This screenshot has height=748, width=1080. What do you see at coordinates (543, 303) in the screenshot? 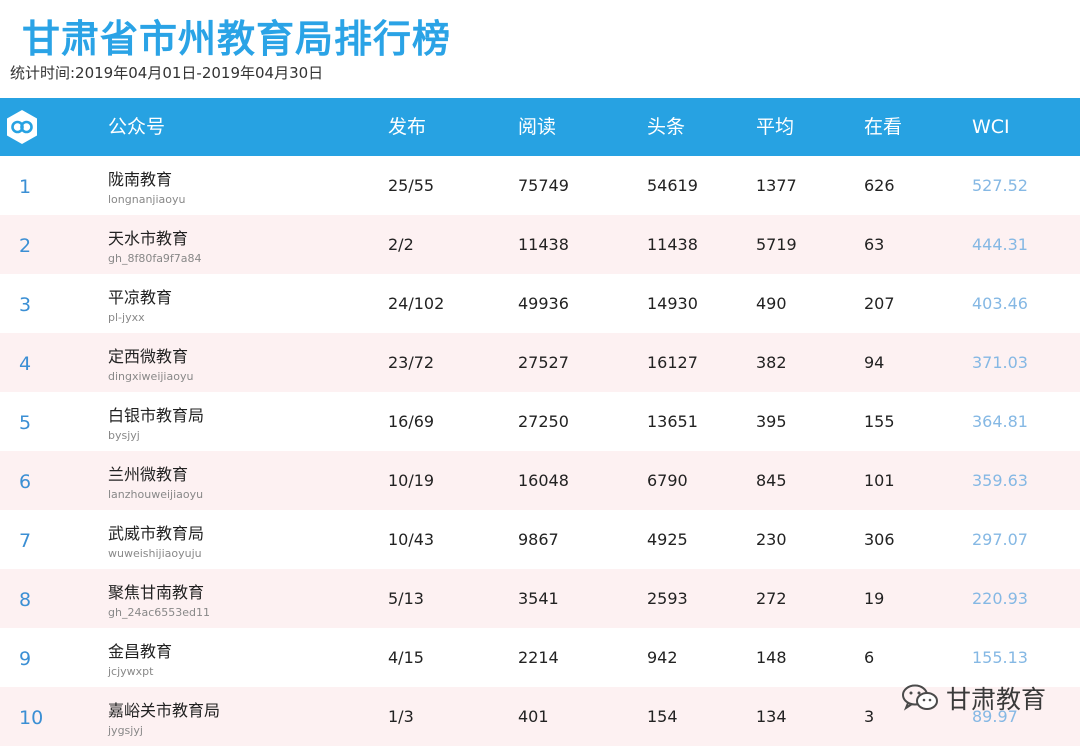
I see `reads-value: 49936` at bounding box center [543, 303].